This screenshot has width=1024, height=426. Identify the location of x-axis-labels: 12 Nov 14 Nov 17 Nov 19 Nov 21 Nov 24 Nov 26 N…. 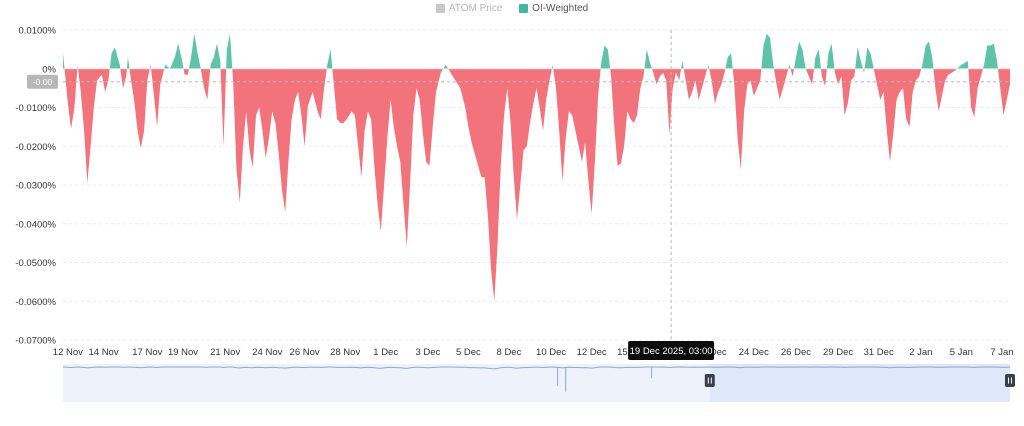
(533, 352).